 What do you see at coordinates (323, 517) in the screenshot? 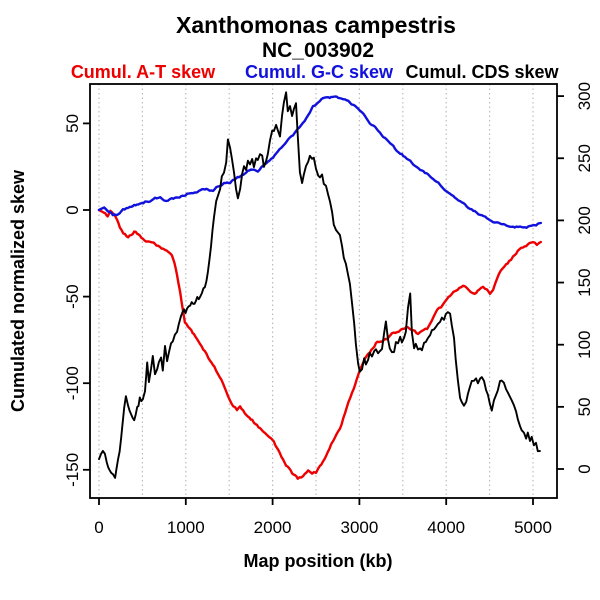
I see `x-axis-ticks: 0 1000 2000 3000 4000 5000` at bounding box center [323, 517].